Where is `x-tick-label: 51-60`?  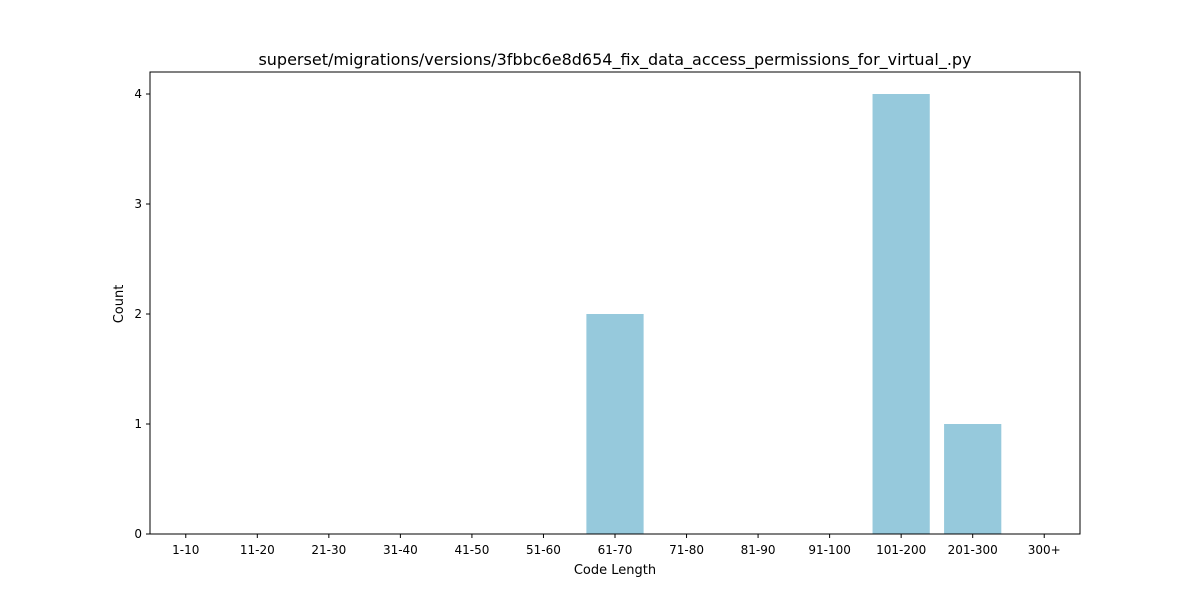 x-tick-label: 51-60 is located at coordinates (543, 550).